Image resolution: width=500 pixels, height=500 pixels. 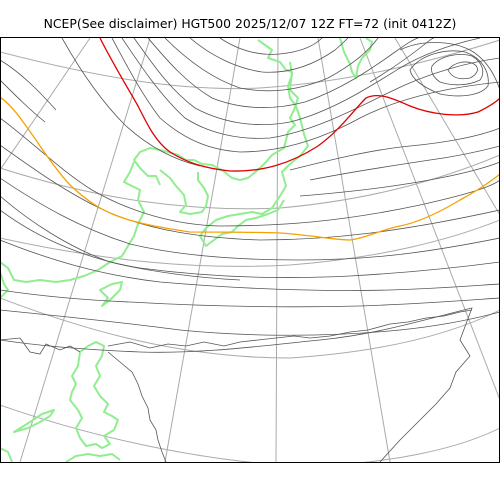 What do you see at coordinates (94, 395) in the screenshot?
I see `coastline-southwest` at bounding box center [94, 395].